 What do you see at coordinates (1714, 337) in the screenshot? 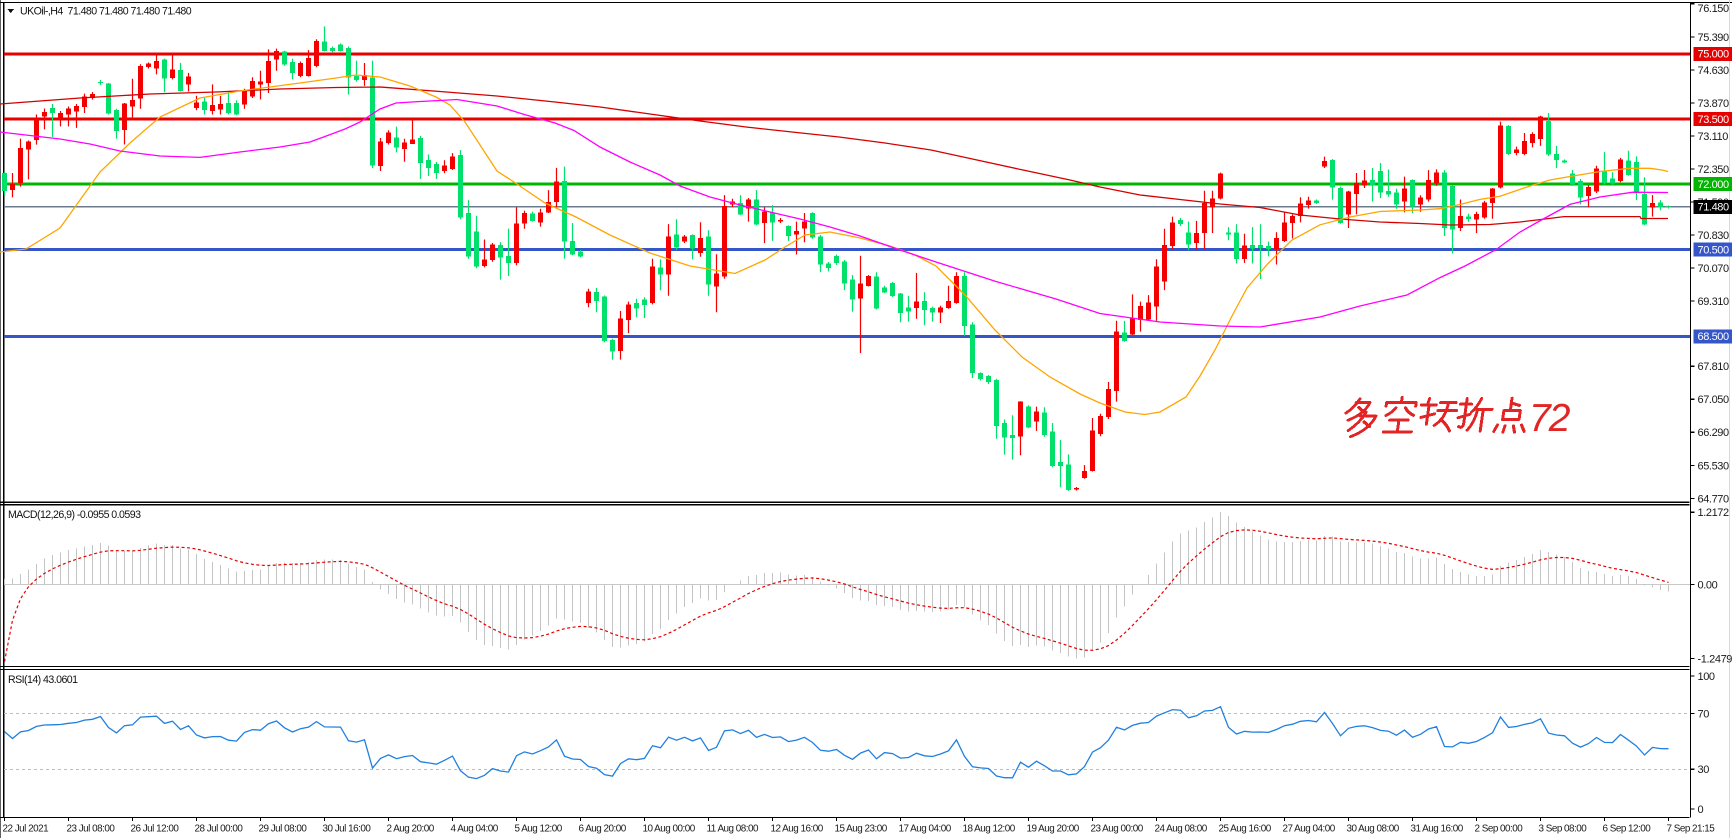
I see `svg-text: 68.500` at bounding box center [1714, 337].